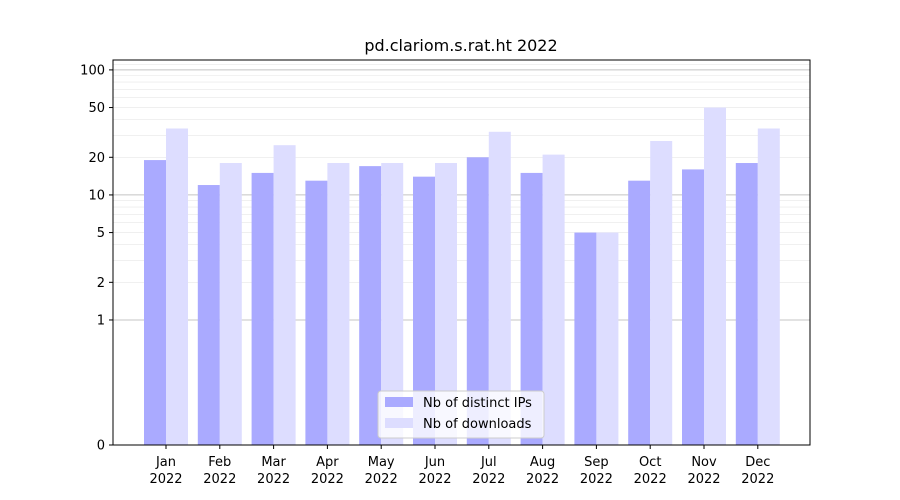 This screenshot has height=500, width=900. I want to click on x-tick-label-month: Jun, so click(434, 462).